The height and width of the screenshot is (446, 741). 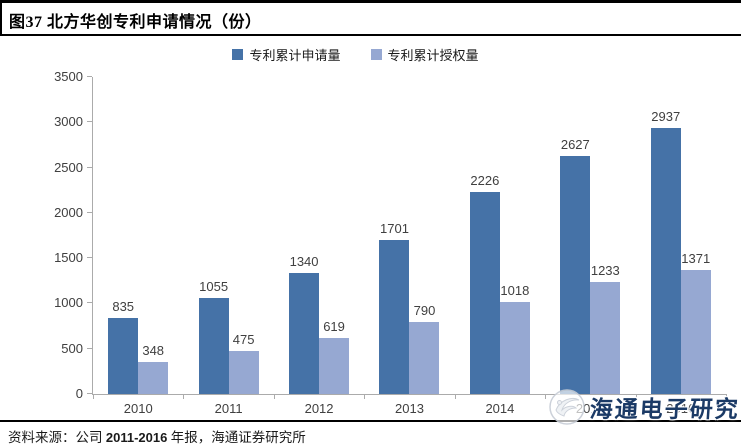 What do you see at coordinates (153, 235) in the screenshot?
I see `bar-column: 348` at bounding box center [153, 235].